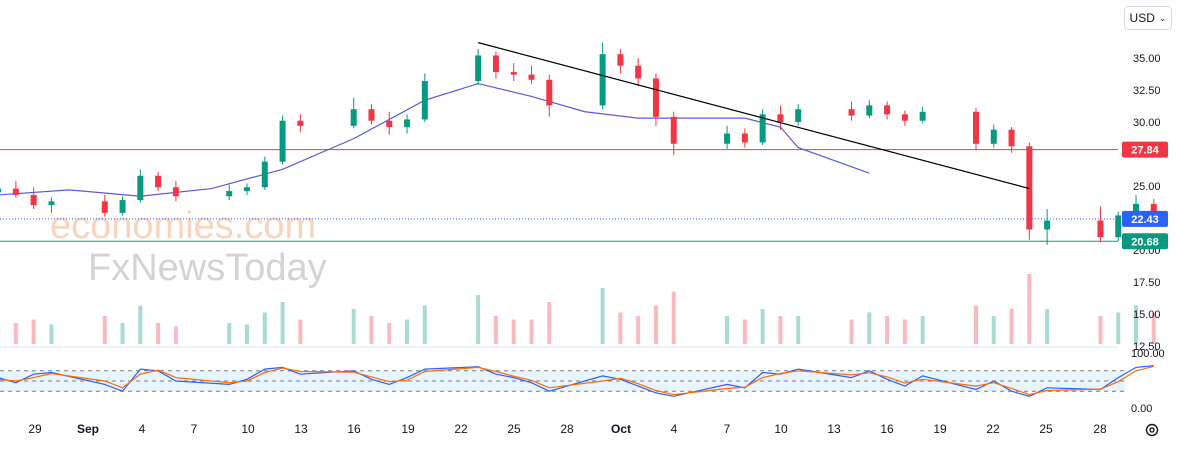 The image size is (1182, 452). Describe the element at coordinates (1147, 91) in the screenshot. I see `price-tick-label: 32.50` at that location.